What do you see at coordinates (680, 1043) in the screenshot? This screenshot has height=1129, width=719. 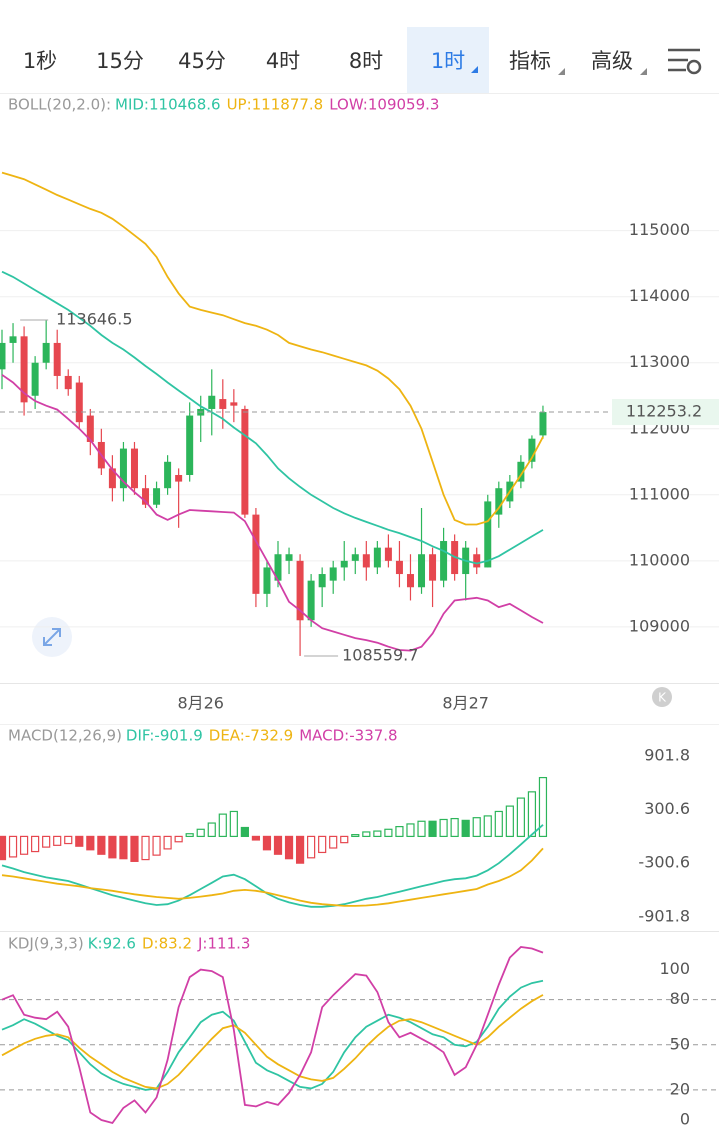 I see `y-tick-label: 50` at bounding box center [680, 1043].